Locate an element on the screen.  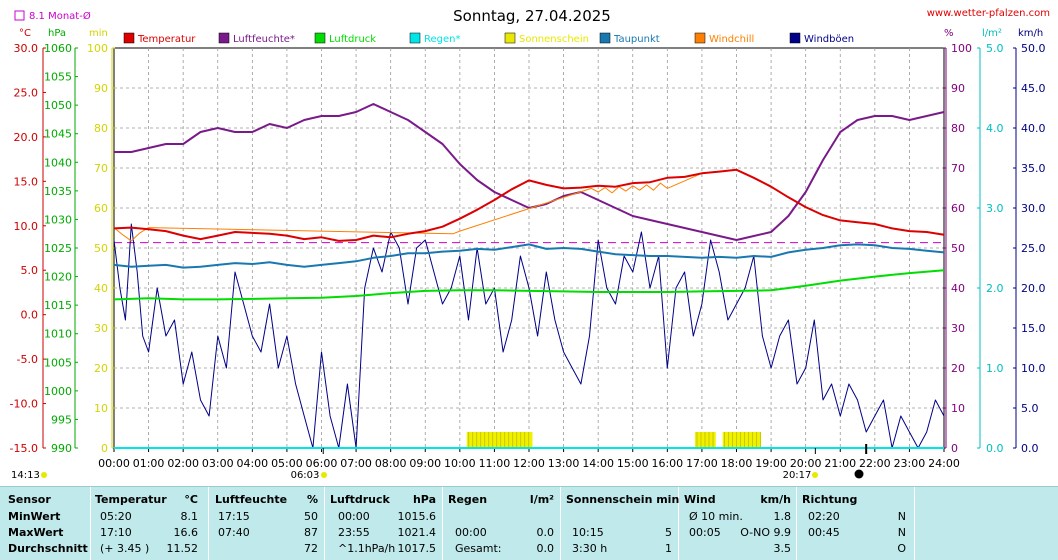
table-header-label: Richtung is located at coordinates (830, 499).